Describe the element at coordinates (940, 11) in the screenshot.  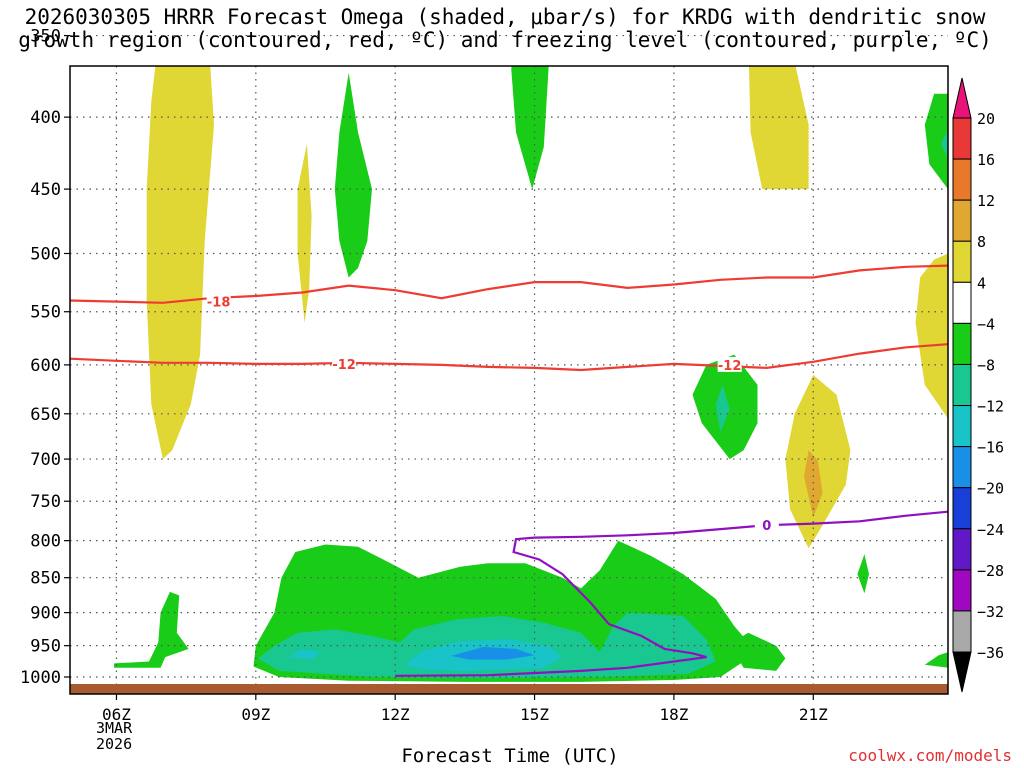
I see `omega-pos-23z-top` at that location.